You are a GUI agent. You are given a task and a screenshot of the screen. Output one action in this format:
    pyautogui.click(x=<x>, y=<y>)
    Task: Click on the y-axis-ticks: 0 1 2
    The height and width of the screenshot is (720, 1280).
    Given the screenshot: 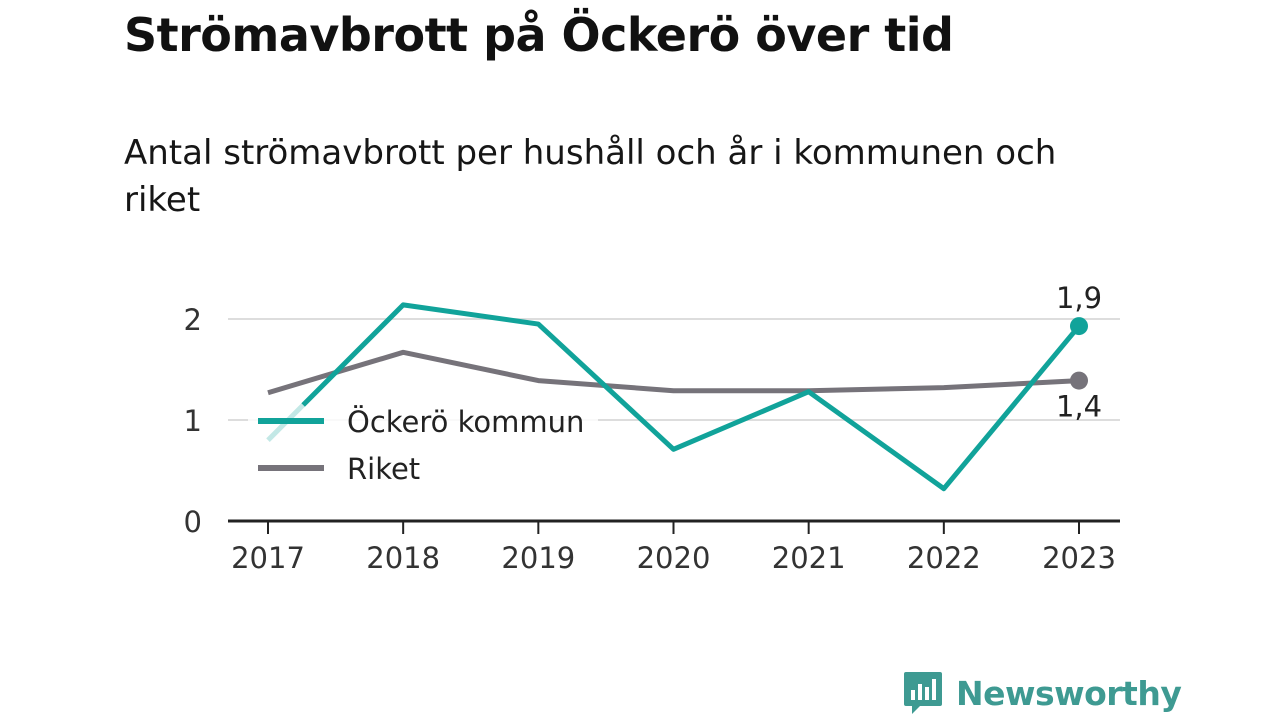 What is the action you would take?
    pyautogui.click(x=193, y=421)
    